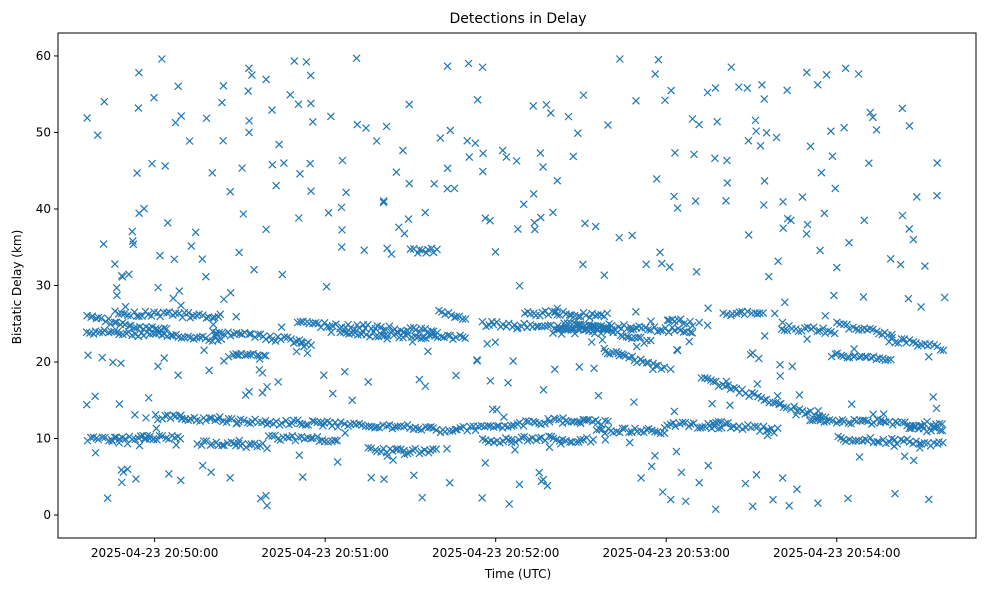  I want to click on y-axis-label: Bistatic Delay (km), so click(17, 287).